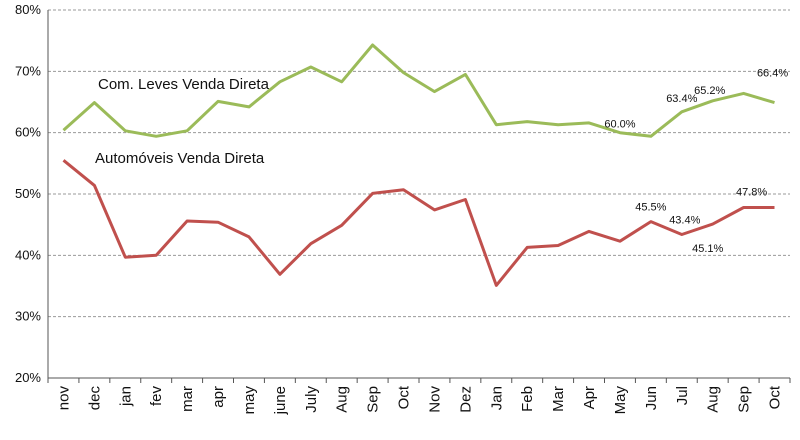 The image size is (800, 440). What do you see at coordinates (94, 398) in the screenshot?
I see `x-tick-label: dec` at bounding box center [94, 398].